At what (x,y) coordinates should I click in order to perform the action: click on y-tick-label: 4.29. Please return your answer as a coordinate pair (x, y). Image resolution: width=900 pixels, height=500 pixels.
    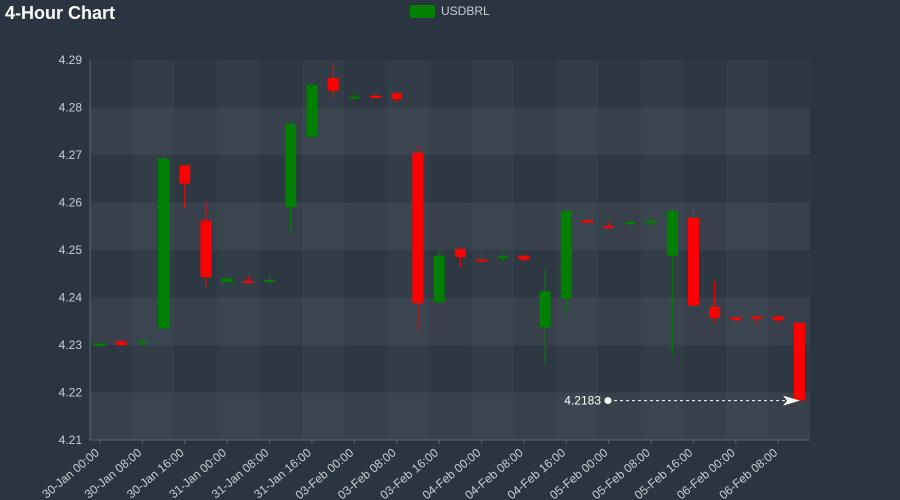
    Looking at the image, I should click on (71, 60).